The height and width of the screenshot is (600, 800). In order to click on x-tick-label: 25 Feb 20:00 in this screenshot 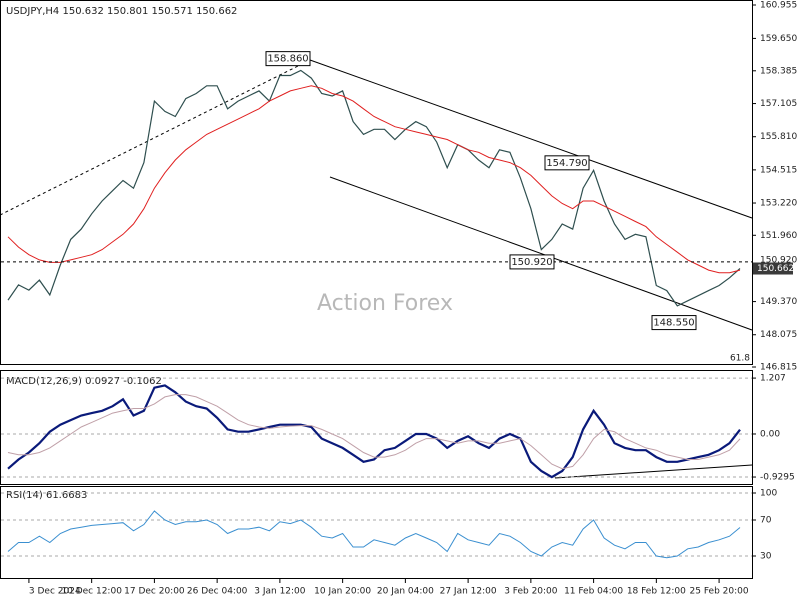, I will do `click(719, 592)`.